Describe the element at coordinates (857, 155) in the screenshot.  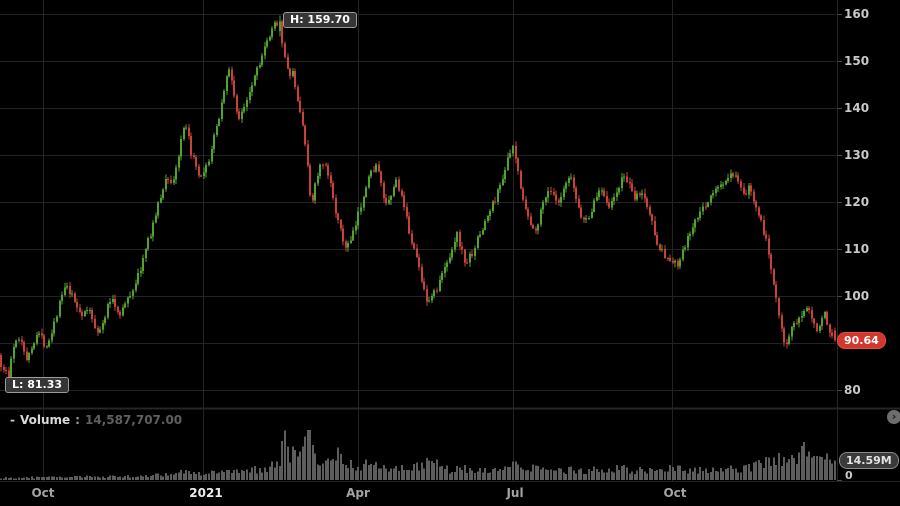
I see `price-tick-label: 130` at that location.